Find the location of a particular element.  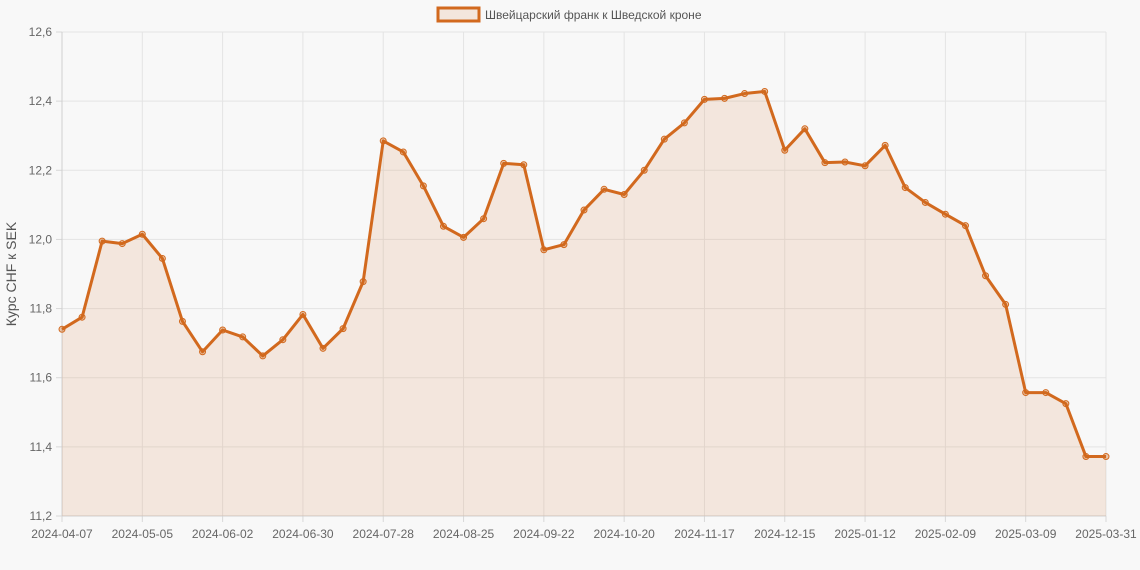

x-tick-label: 2025-03-31 is located at coordinates (1106, 534).